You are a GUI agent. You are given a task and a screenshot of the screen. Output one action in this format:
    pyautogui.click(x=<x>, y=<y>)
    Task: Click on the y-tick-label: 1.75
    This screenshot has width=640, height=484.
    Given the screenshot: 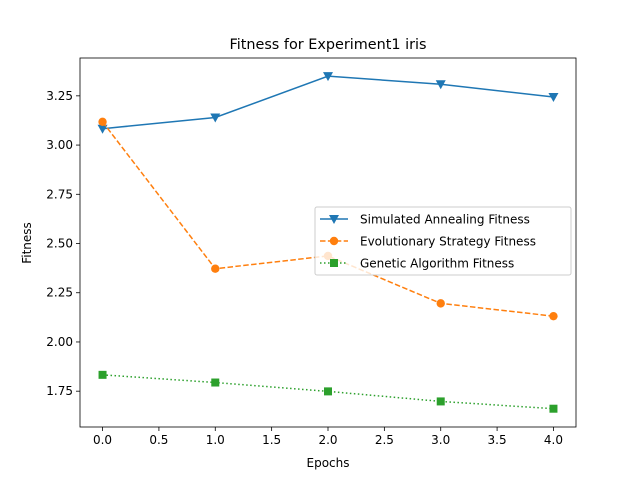 What is the action you would take?
    pyautogui.click(x=59, y=391)
    